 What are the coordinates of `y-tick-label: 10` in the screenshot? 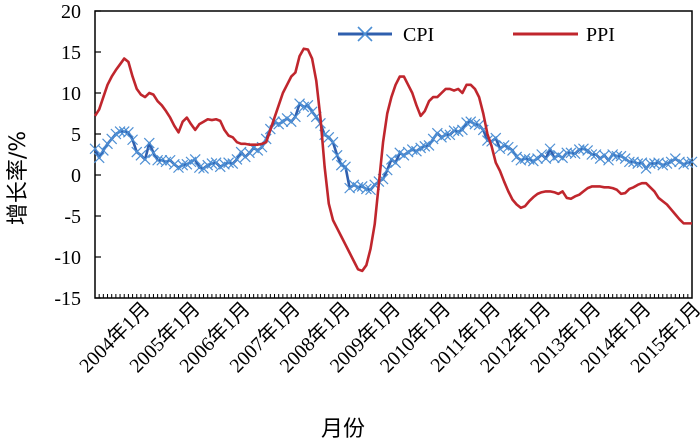 It's located at (71, 94).